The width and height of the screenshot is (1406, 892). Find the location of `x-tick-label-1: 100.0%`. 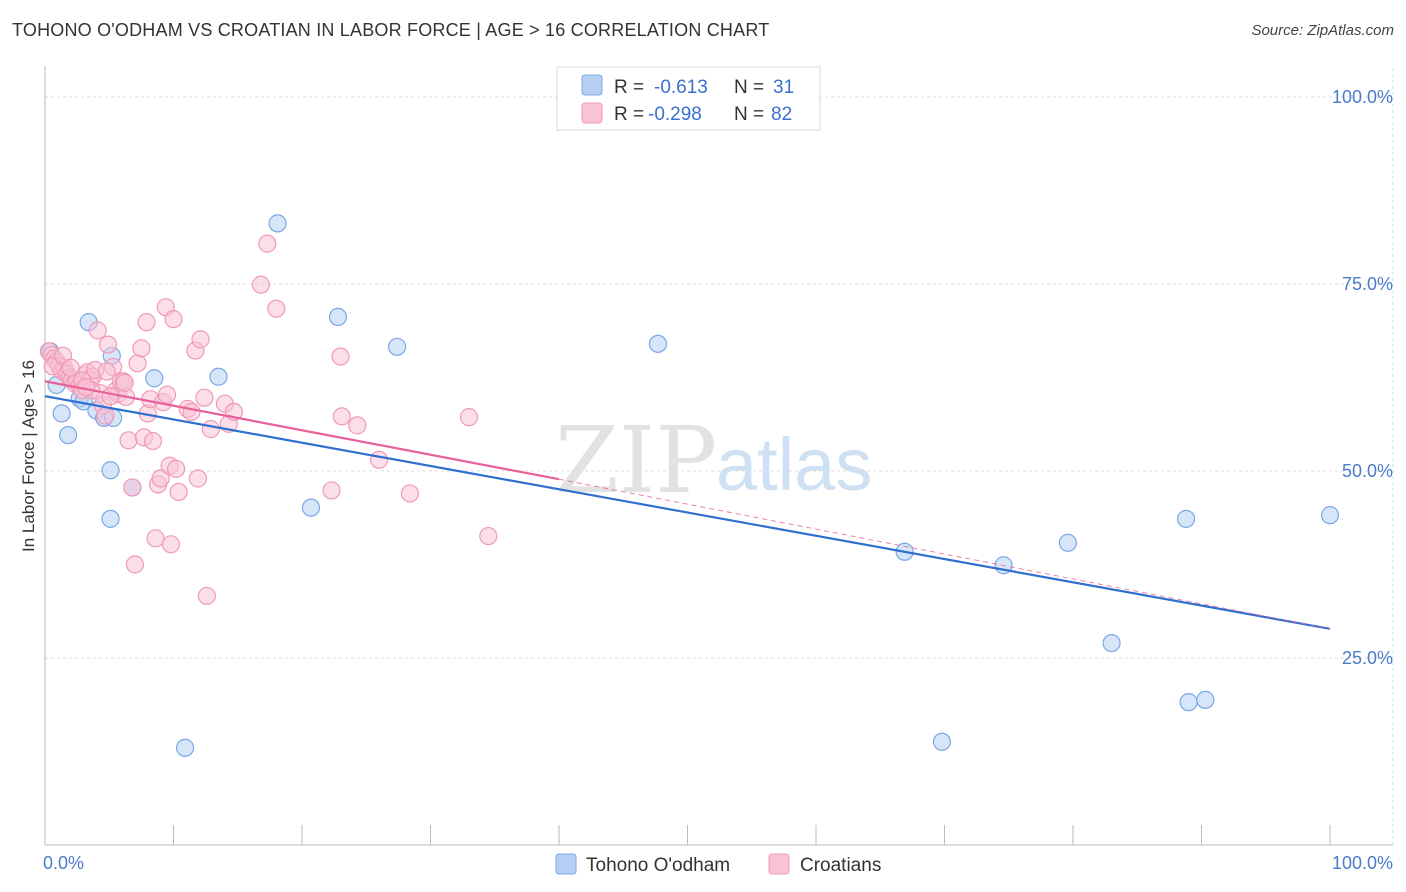

x-tick-label-1: 100.0% is located at coordinates (1362, 863).